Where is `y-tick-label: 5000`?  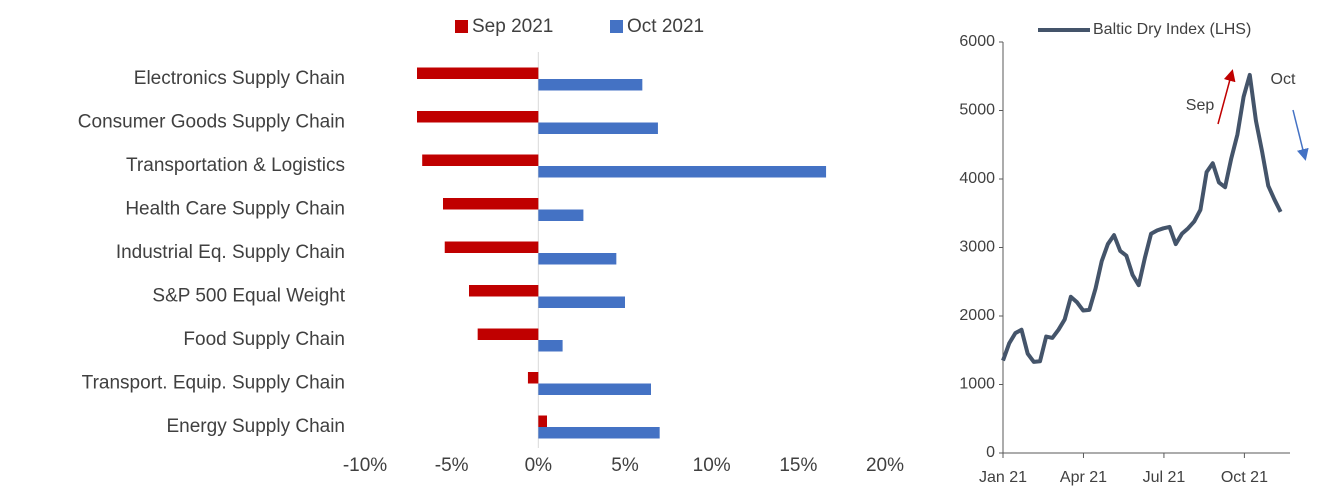 y-tick-label: 5000 is located at coordinates (977, 110).